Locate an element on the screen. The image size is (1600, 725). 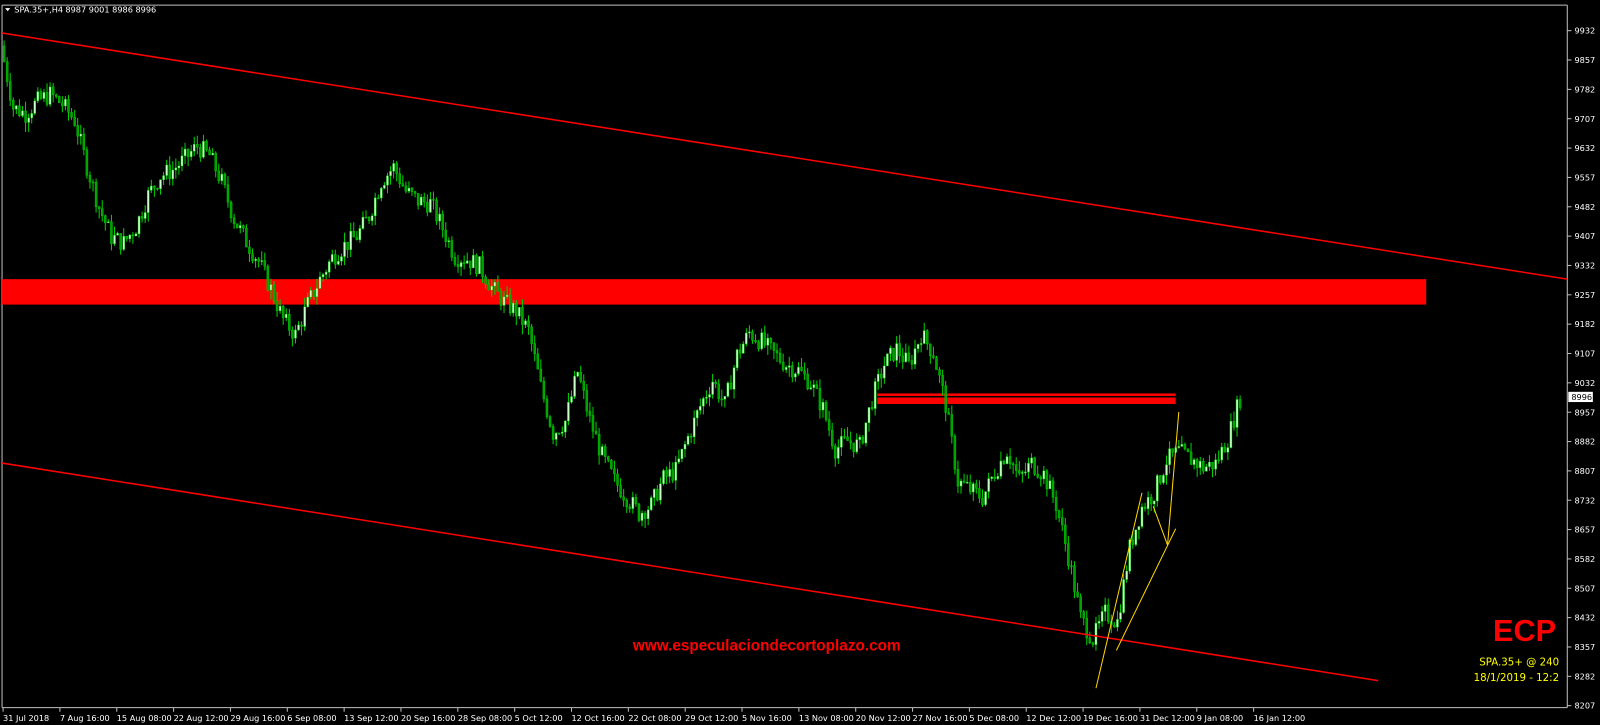
x-tick-label: 16 Jan 12:00 is located at coordinates (1280, 718).